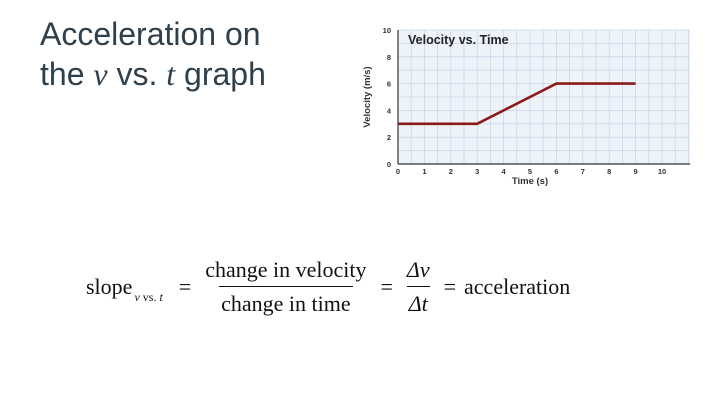 The image size is (720, 405). I want to click on x-tick-label: 5, so click(530, 171).